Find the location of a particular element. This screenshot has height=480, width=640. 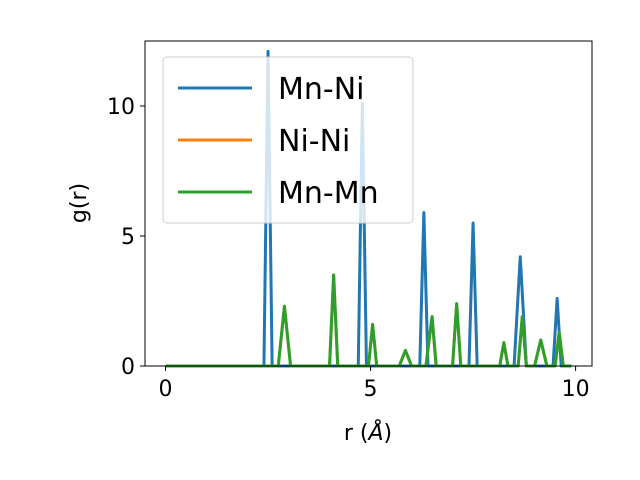

x-tick-label: 5 is located at coordinates (371, 389).